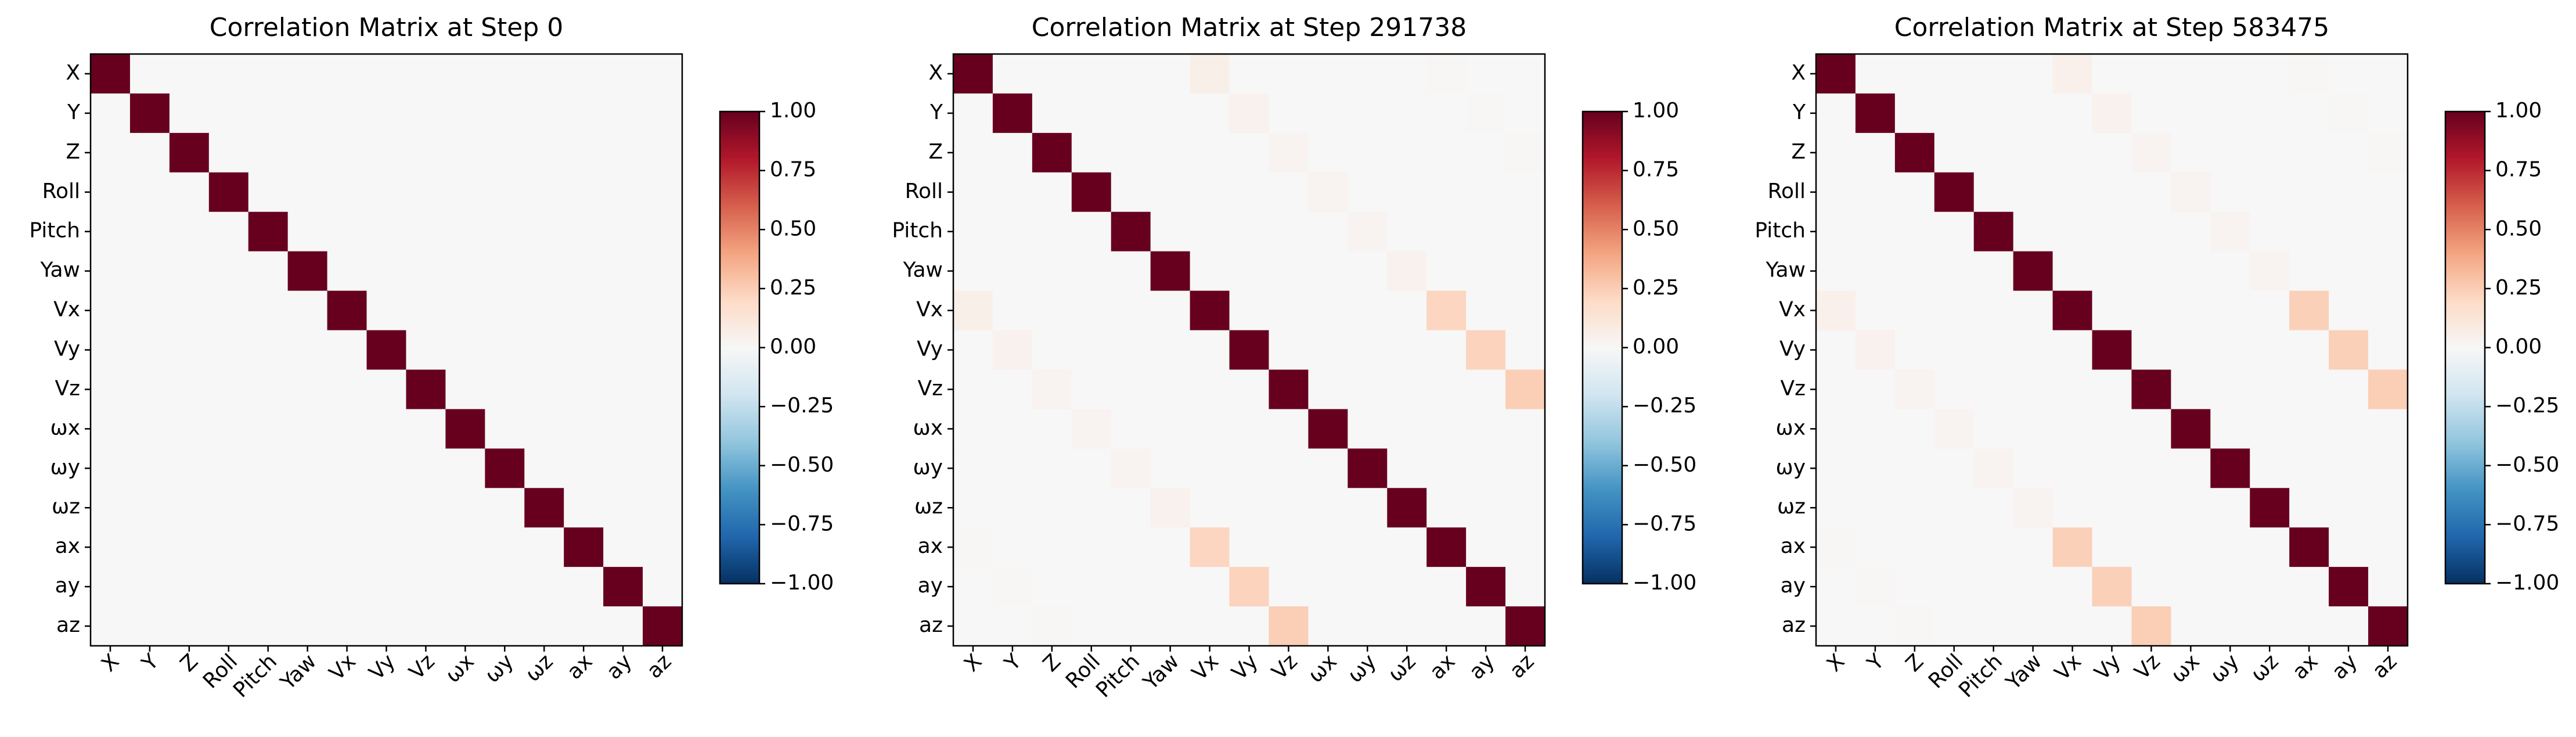 The image size is (2576, 737). What do you see at coordinates (1875, 662) in the screenshot?
I see `x-tick-label: Y` at bounding box center [1875, 662].